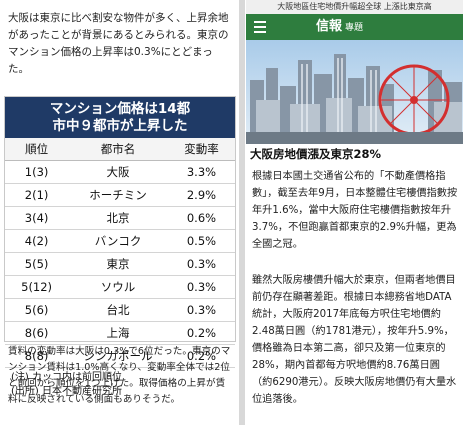 This screenshot has height=425, width=463. Describe the element at coordinates (201, 241) in the screenshot. I see `rate-cell: 0.5%` at that location.